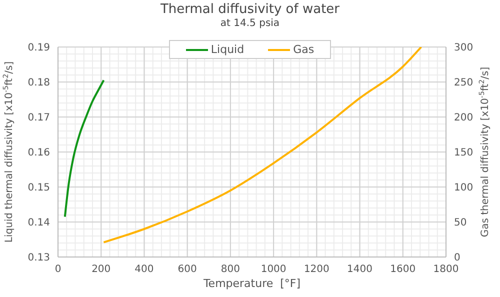  I want to click on y-tick-label: 0.15, so click(39, 188).